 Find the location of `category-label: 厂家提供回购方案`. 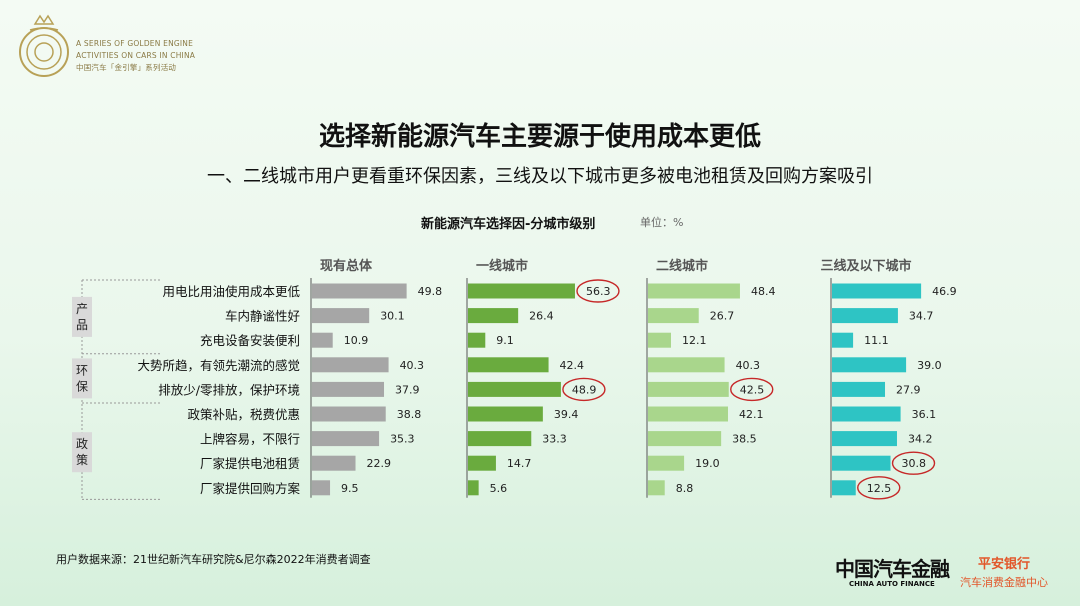

category-label: 厂家提供回购方案 is located at coordinates (250, 488).